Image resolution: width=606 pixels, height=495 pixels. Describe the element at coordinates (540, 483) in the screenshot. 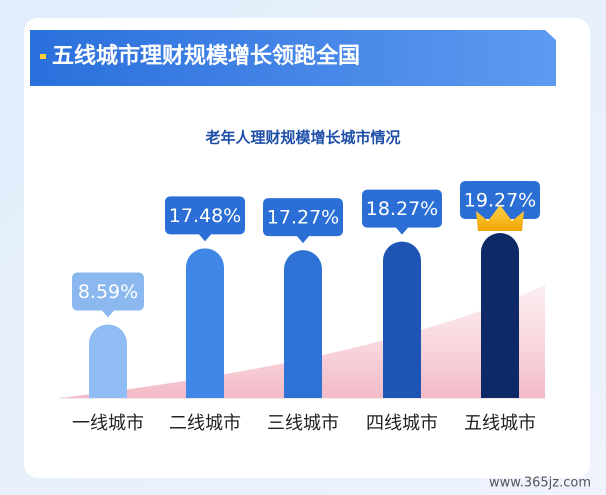

I see `watermark: www.365jz.com` at that location.